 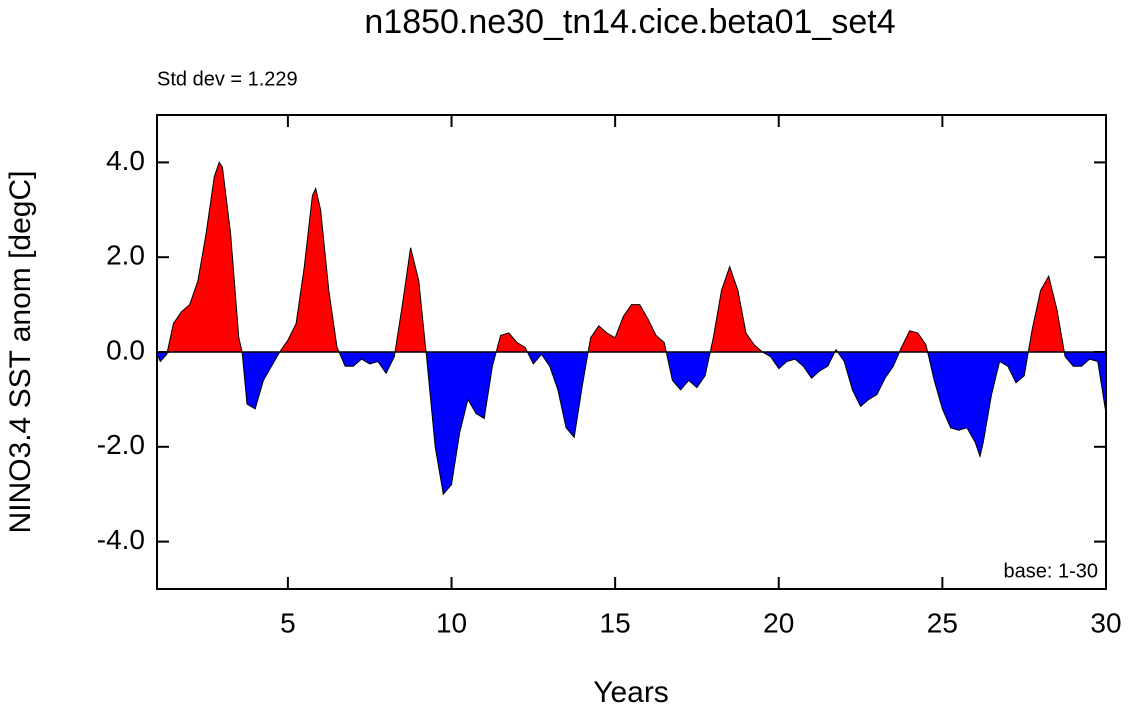 What do you see at coordinates (1105, 622) in the screenshot?
I see `x-tick-label: 30` at bounding box center [1105, 622].